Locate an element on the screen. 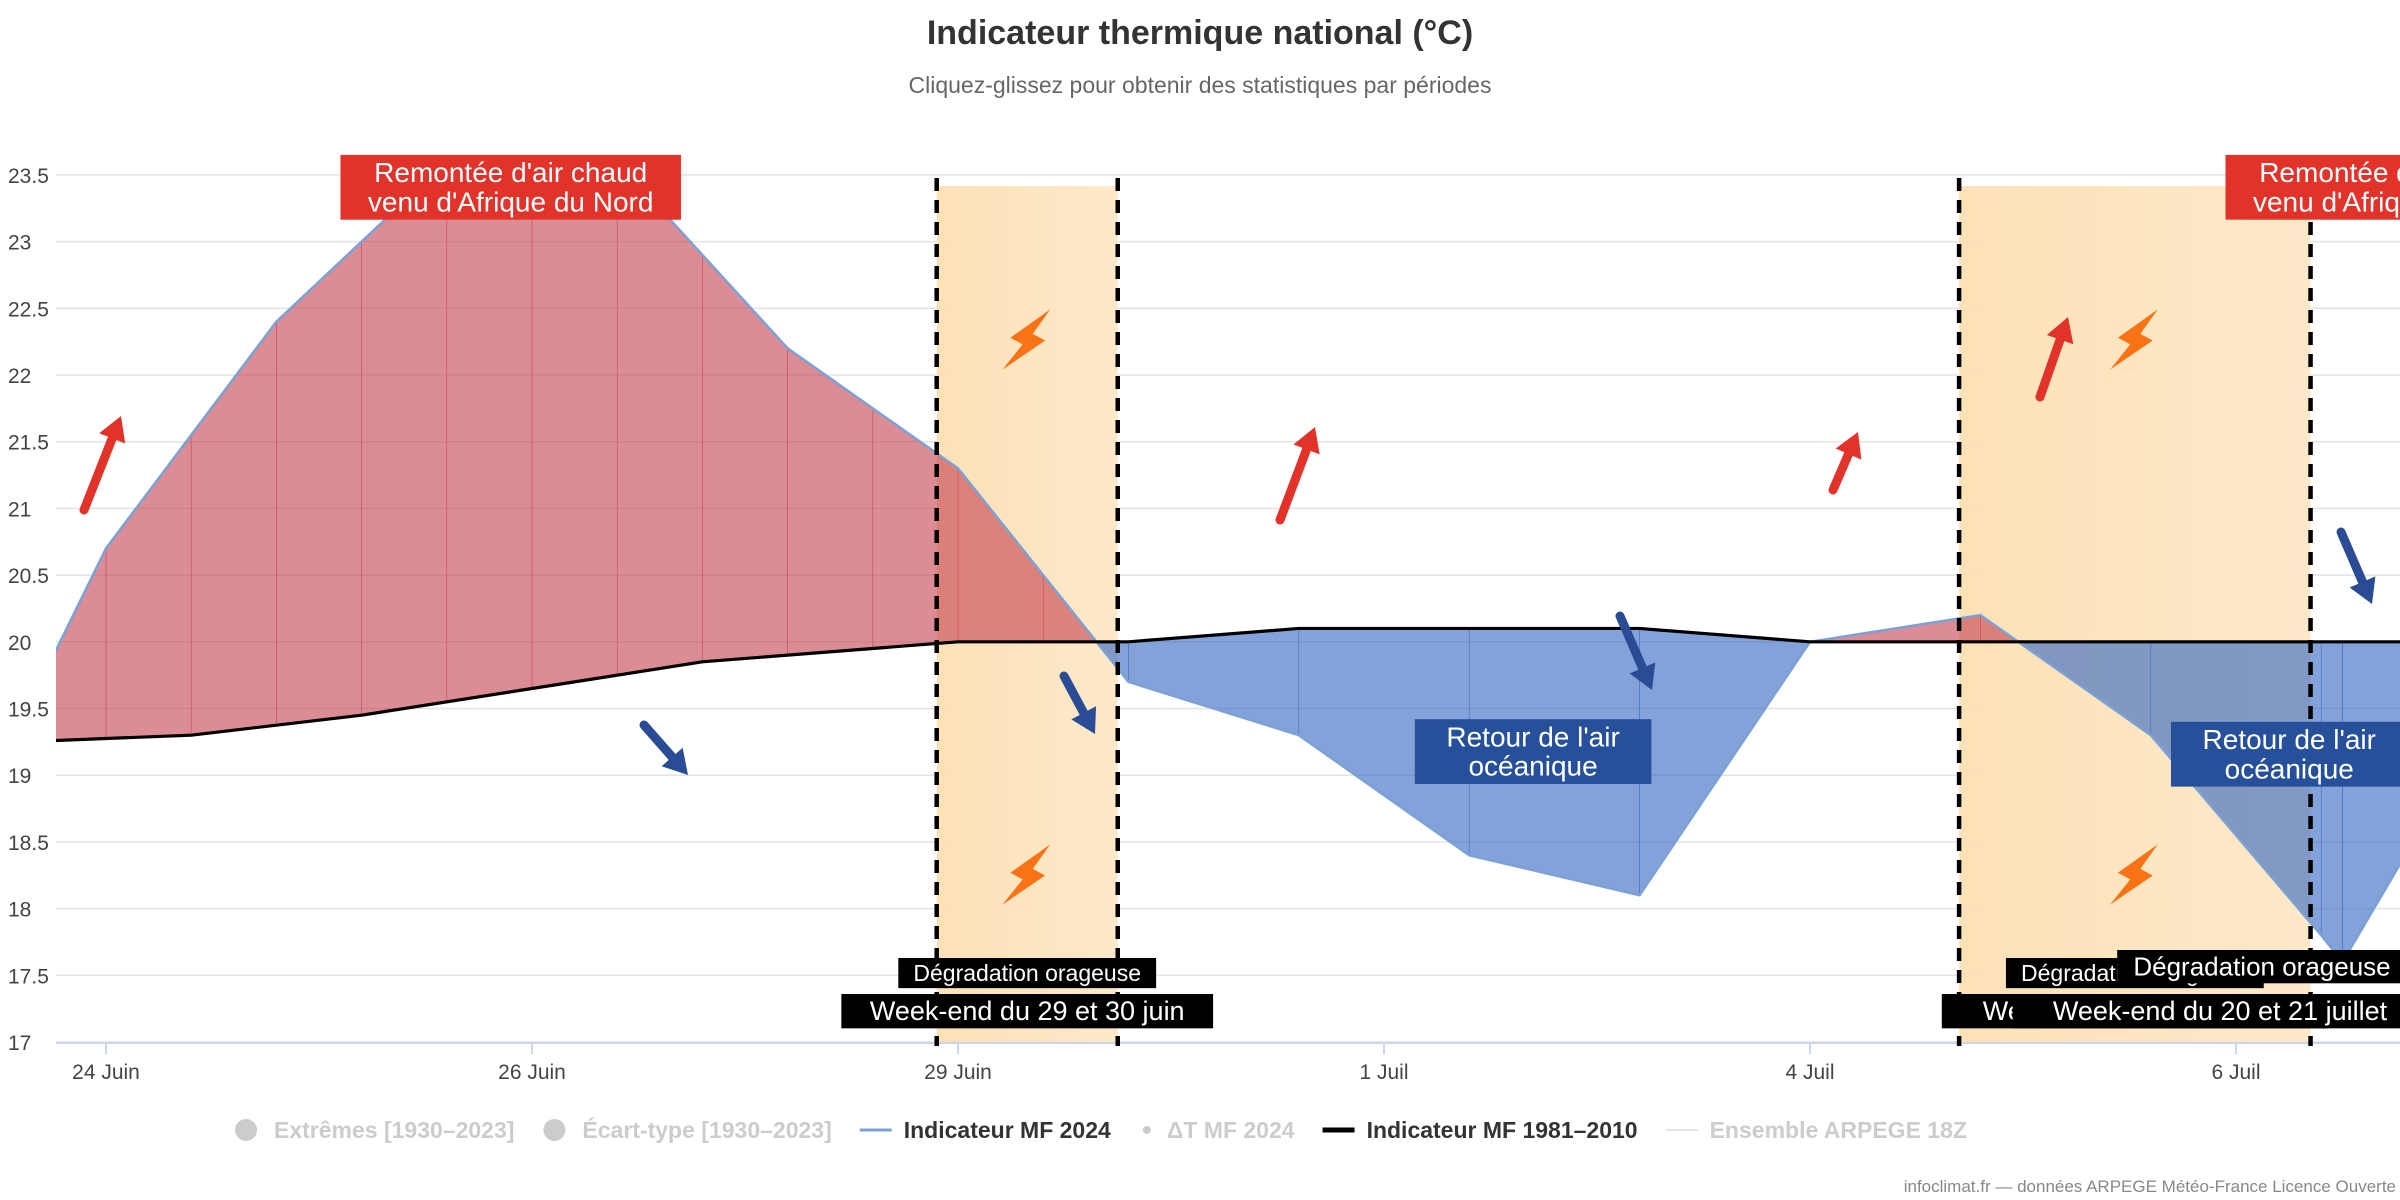  y-tick-label: 23.5 is located at coordinates (28, 176).